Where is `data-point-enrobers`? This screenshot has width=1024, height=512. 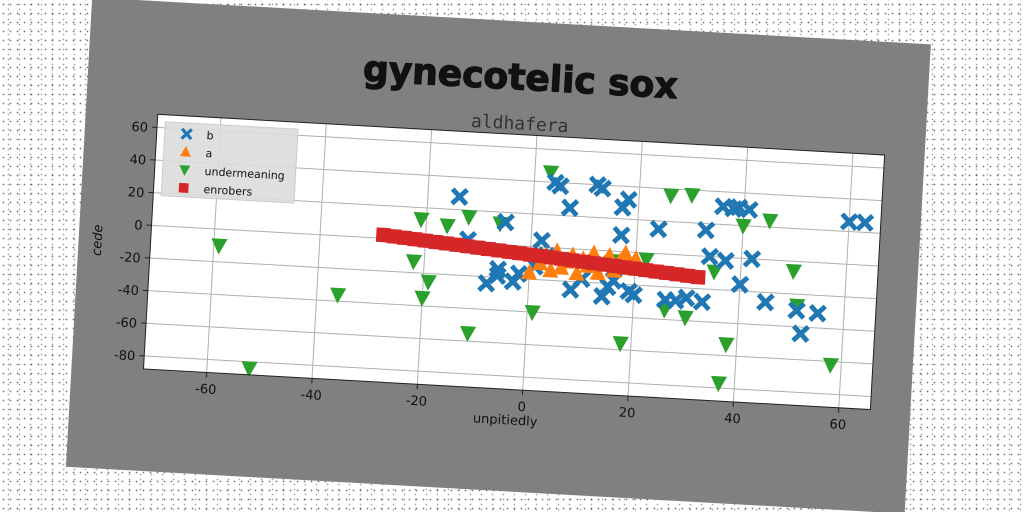
data-point-enrobers is located at coordinates (698, 277).